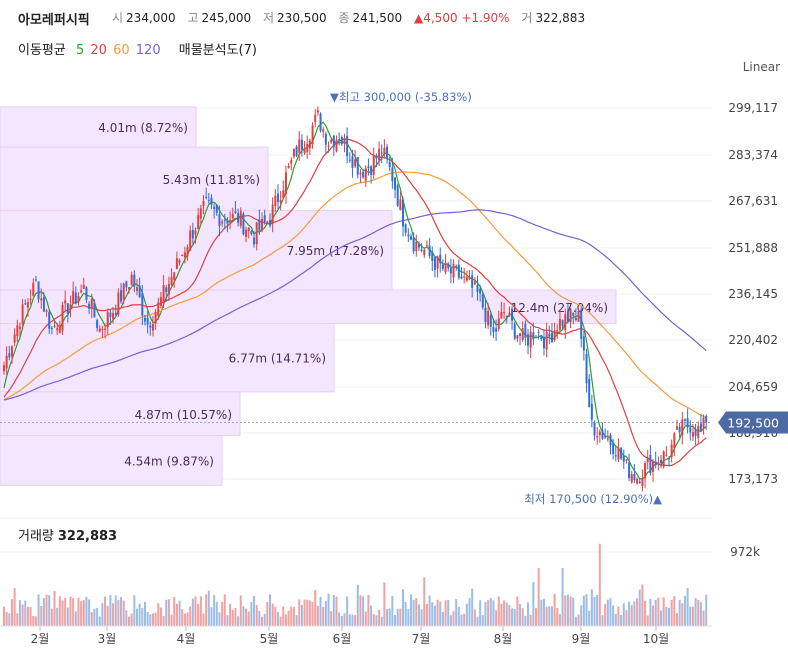 This screenshot has height=656, width=788. Describe the element at coordinates (342, 639) in the screenshot. I see `x-tick-label: 6월` at that location.